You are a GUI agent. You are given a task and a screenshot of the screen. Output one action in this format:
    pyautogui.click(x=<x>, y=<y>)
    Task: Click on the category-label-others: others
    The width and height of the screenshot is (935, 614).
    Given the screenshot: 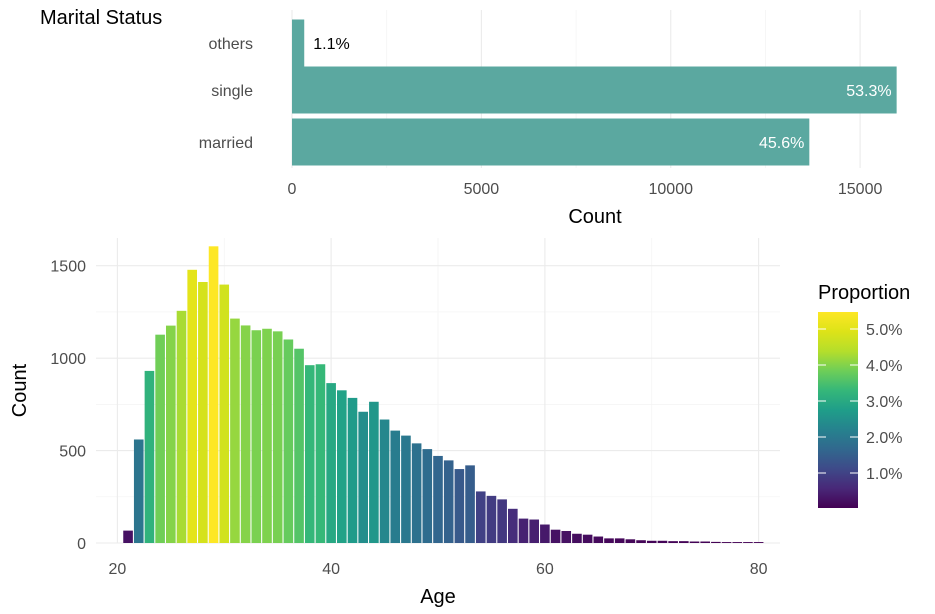 What is the action you would take?
    pyautogui.click(x=231, y=44)
    